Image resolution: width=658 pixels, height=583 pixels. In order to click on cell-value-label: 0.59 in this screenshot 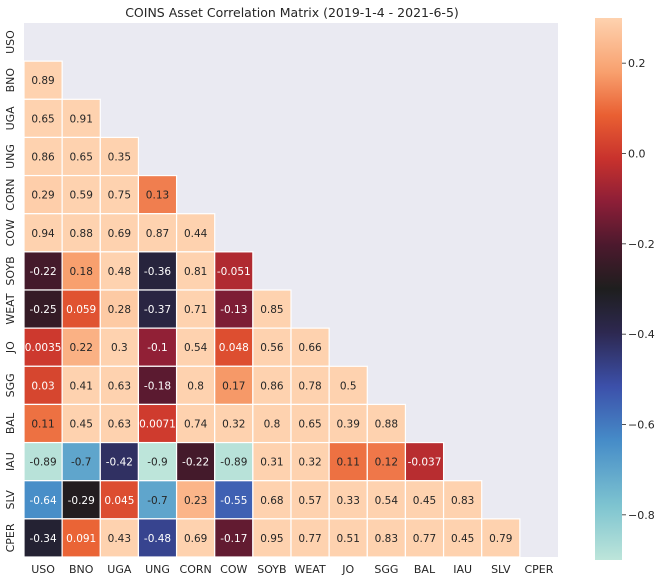, I will do `click(81, 196)`.